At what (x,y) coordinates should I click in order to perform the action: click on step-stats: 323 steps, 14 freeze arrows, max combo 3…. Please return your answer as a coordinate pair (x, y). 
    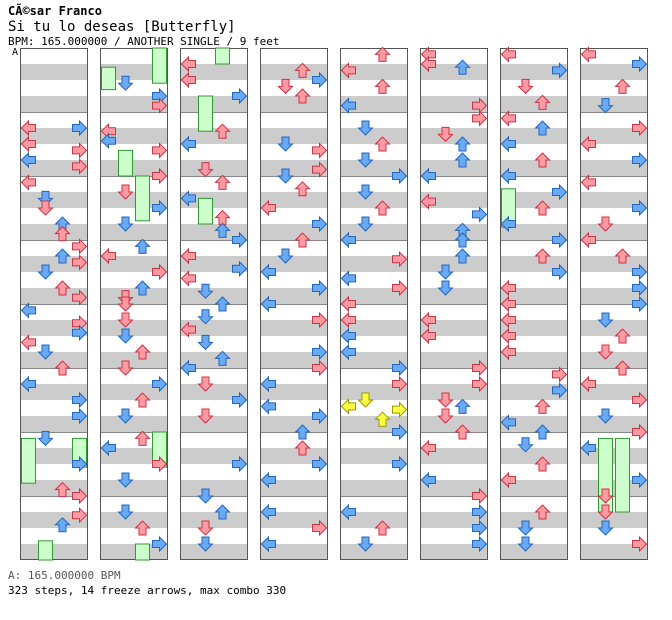
    Looking at the image, I should click on (147, 590).